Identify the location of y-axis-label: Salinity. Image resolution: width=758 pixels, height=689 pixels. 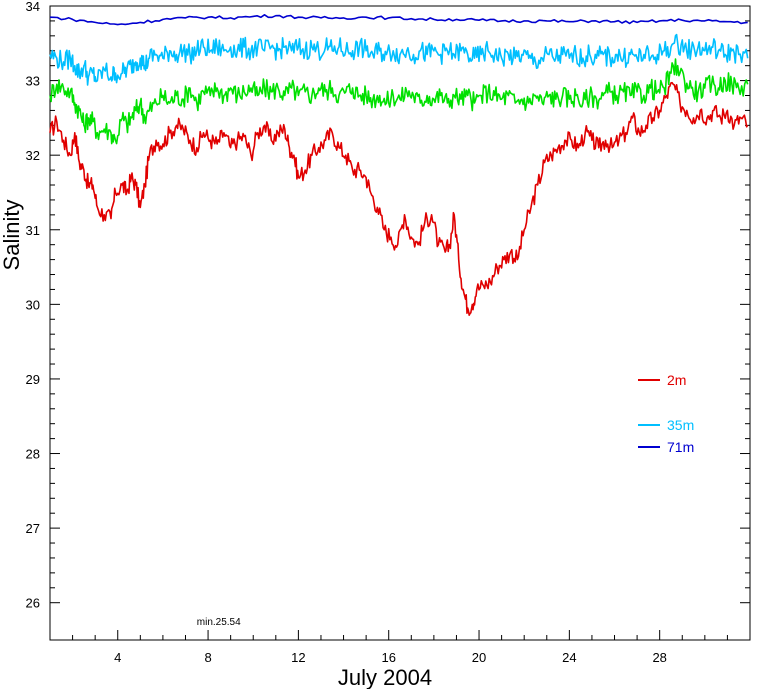
(12, 235).